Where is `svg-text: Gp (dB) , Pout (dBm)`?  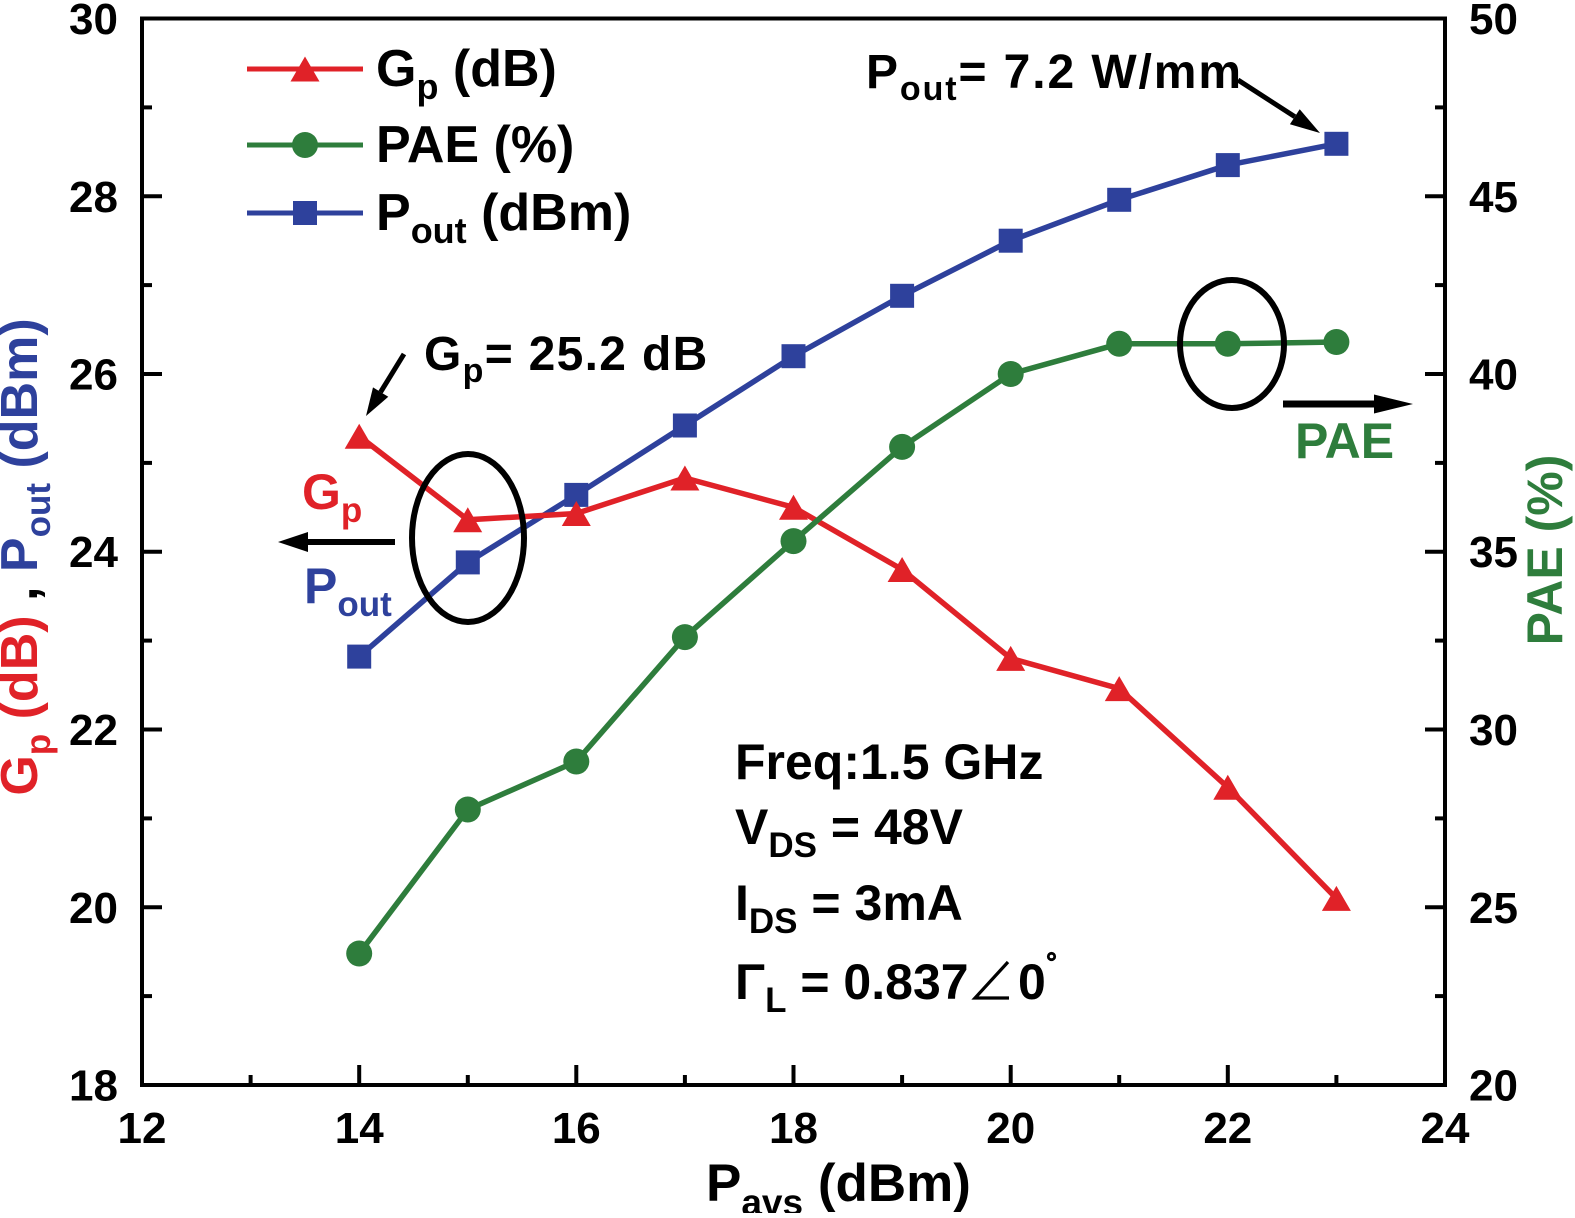
svg-text: Gp (dB) , Pout (dBm) is located at coordinates (29, 556).